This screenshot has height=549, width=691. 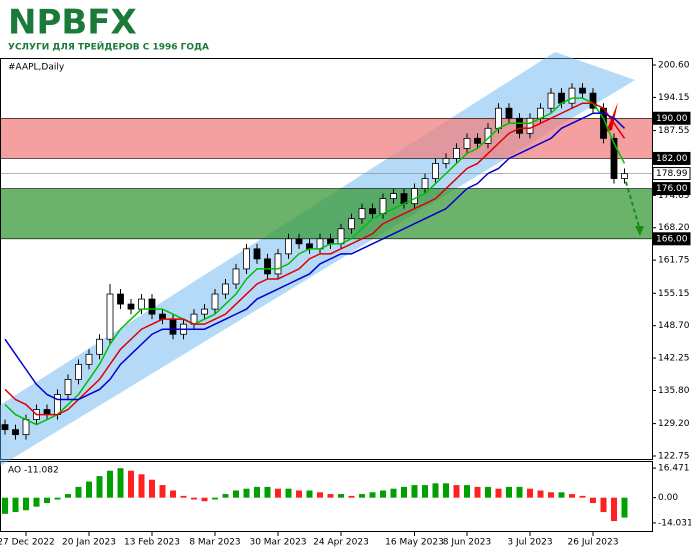 What do you see at coordinates (674, 391) in the screenshot?
I see `y-tick-label: 135.80` at bounding box center [674, 391].